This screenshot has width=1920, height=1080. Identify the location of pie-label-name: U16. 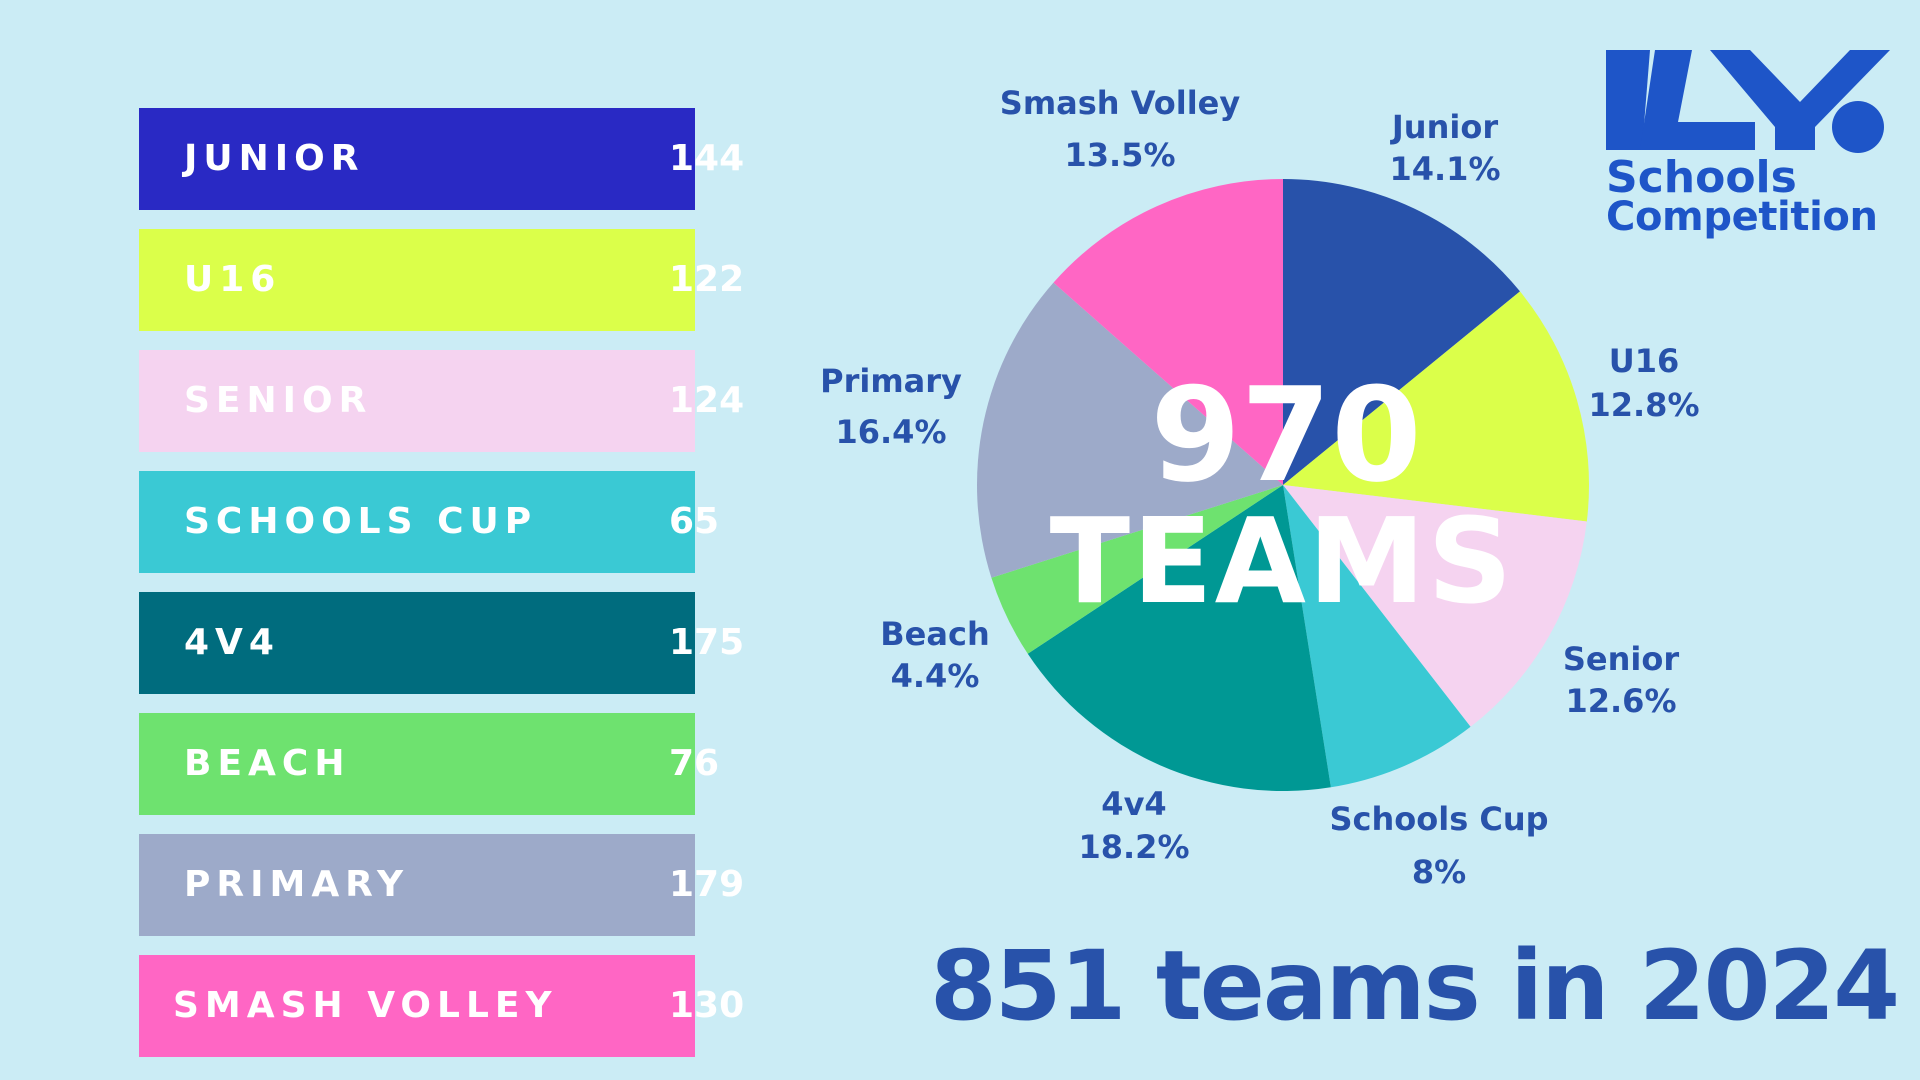
(1644, 361).